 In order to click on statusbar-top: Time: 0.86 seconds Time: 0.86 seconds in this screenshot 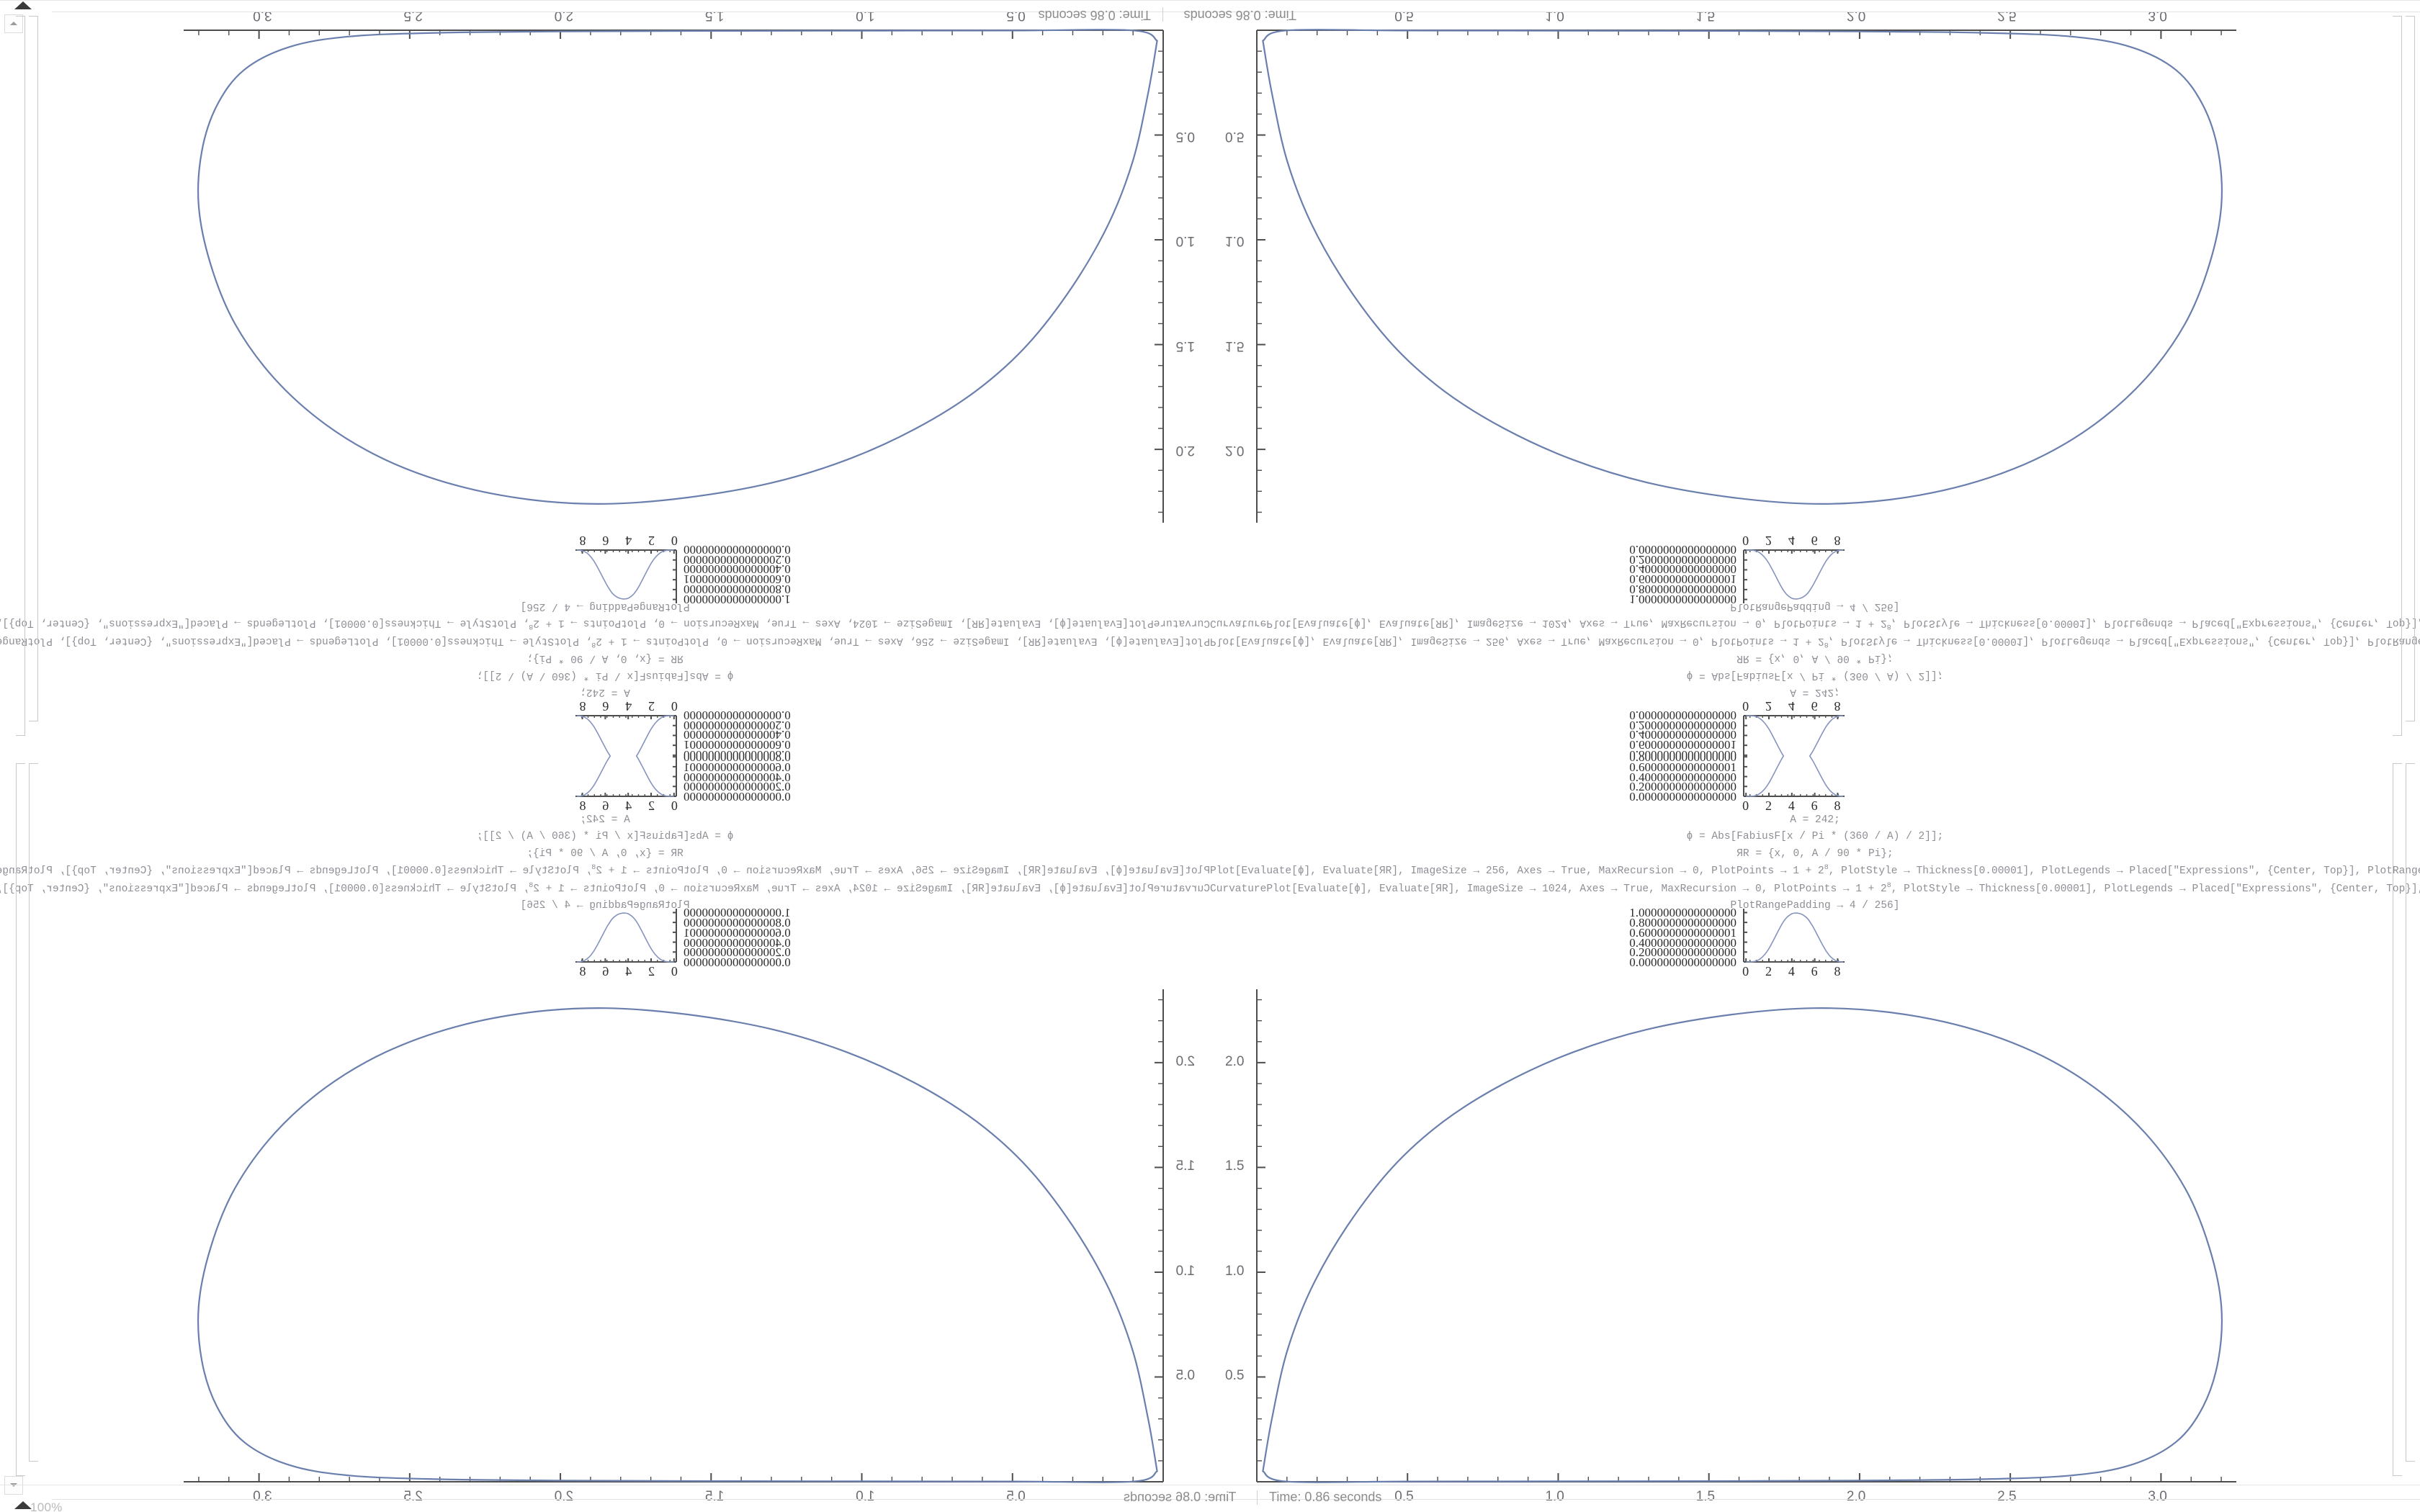, I will do `click(1210, 13)`.